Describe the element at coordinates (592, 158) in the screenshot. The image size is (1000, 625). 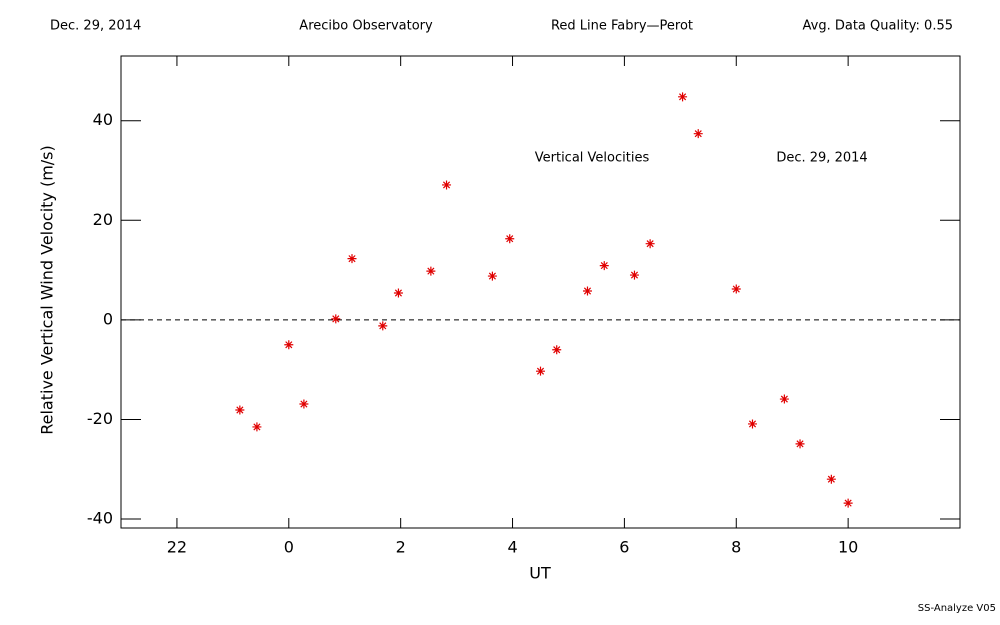
I see `annotation: Vertical Velocities` at that location.